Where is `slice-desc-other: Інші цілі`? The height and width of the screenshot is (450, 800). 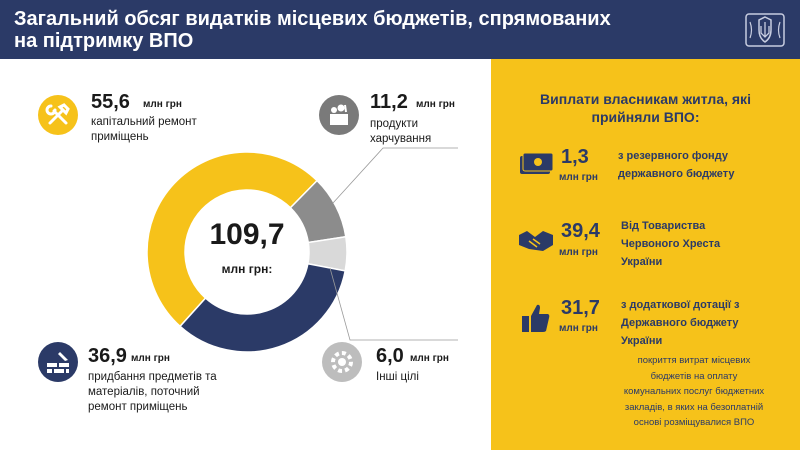
slice-desc-other: Інші цілі is located at coordinates (397, 377).